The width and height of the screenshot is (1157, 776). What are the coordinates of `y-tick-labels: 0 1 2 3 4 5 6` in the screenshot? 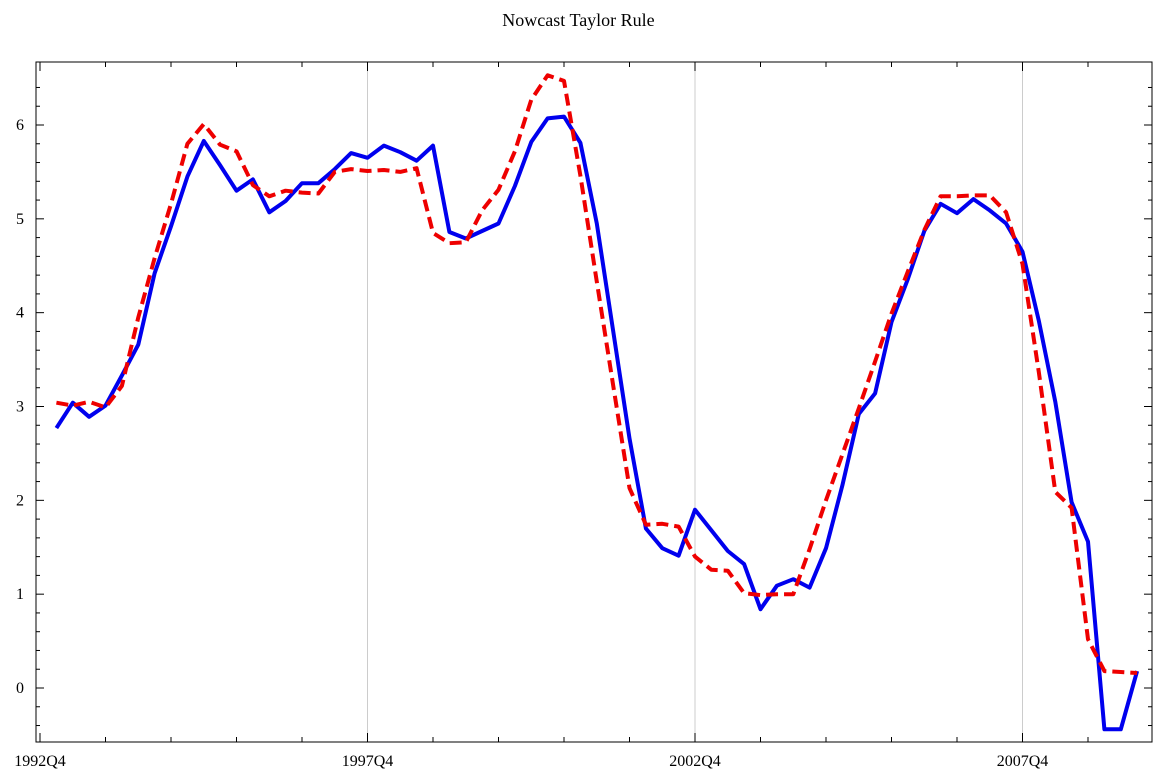 It's located at (20, 407).